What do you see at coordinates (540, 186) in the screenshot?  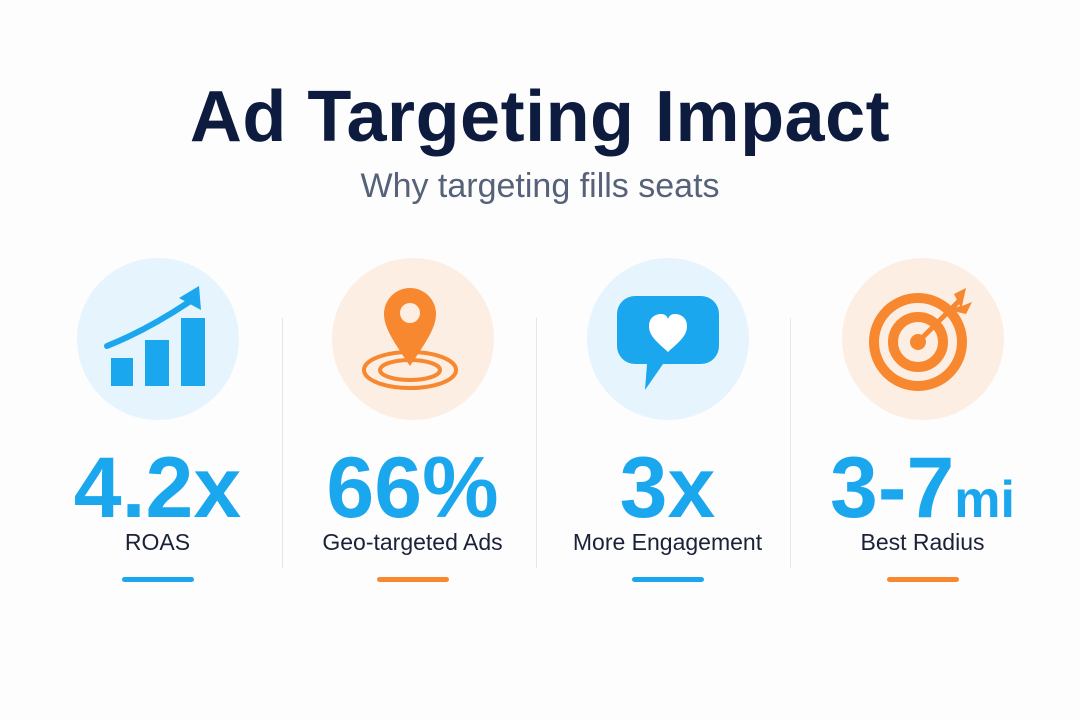 I see `page-subtitle: Why targeting fills seats` at bounding box center [540, 186].